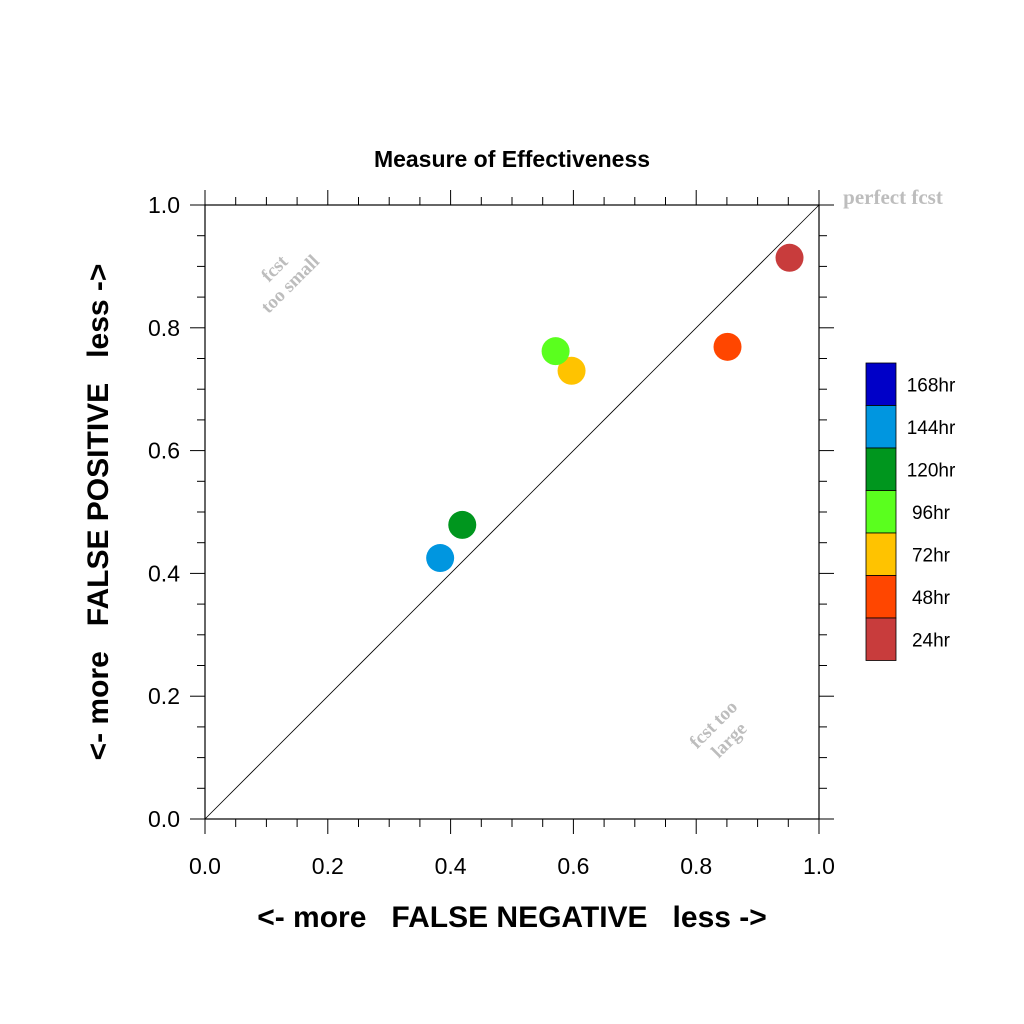 Image resolution: width=1024 pixels, height=1024 pixels. What do you see at coordinates (164, 451) in the screenshot?
I see `y-tick-label: 0.6` at bounding box center [164, 451].